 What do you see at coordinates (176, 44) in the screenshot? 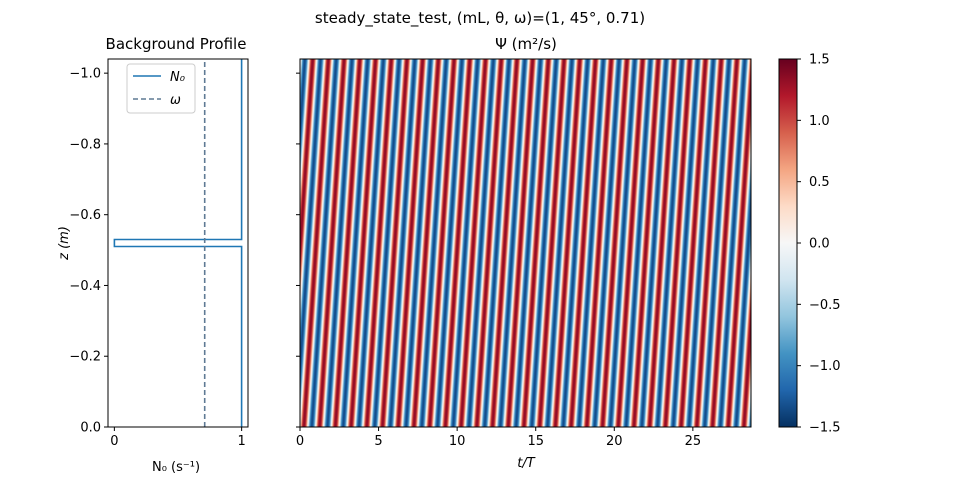
I see `profile-title: Background Profile` at bounding box center [176, 44].